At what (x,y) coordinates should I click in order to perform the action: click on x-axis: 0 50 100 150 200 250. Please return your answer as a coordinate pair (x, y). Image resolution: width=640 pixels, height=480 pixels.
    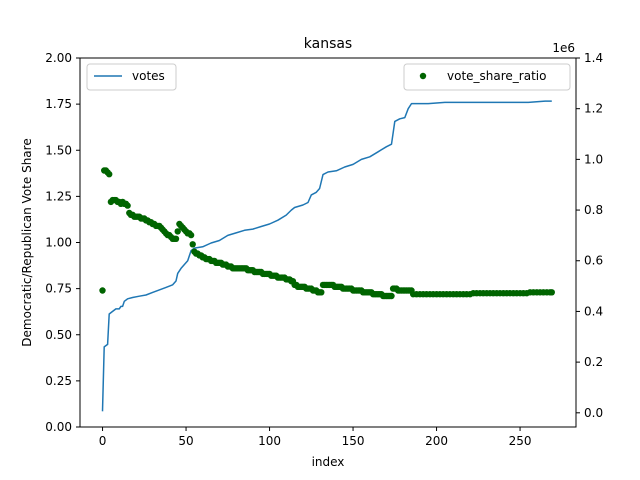
    Looking at the image, I should click on (315, 437).